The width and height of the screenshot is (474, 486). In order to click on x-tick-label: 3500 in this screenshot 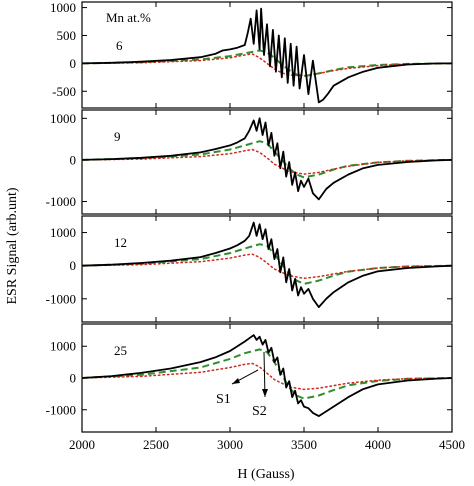, I will do `click(304, 444)`.